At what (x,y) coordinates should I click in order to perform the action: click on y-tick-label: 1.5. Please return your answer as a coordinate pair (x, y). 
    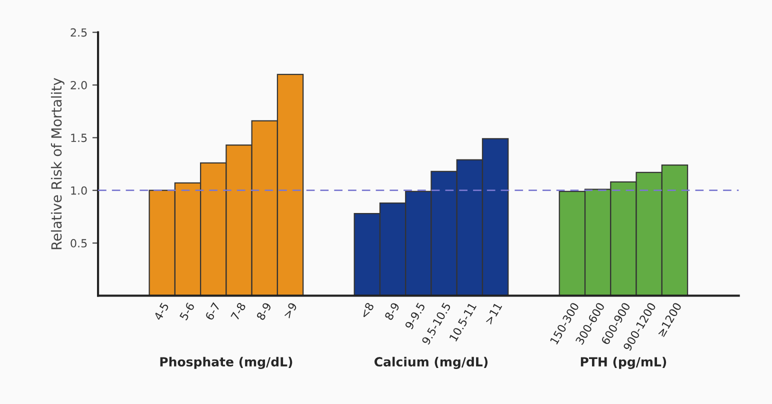
    Looking at the image, I should click on (79, 138).